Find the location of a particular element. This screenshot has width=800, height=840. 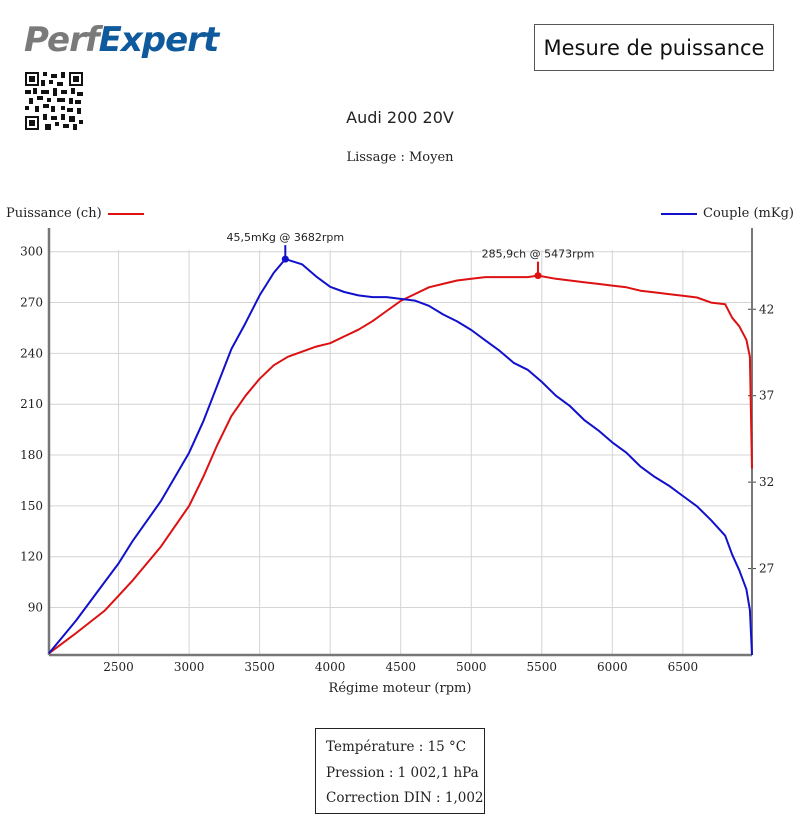

y-tick-label: 90 is located at coordinates (35, 608).